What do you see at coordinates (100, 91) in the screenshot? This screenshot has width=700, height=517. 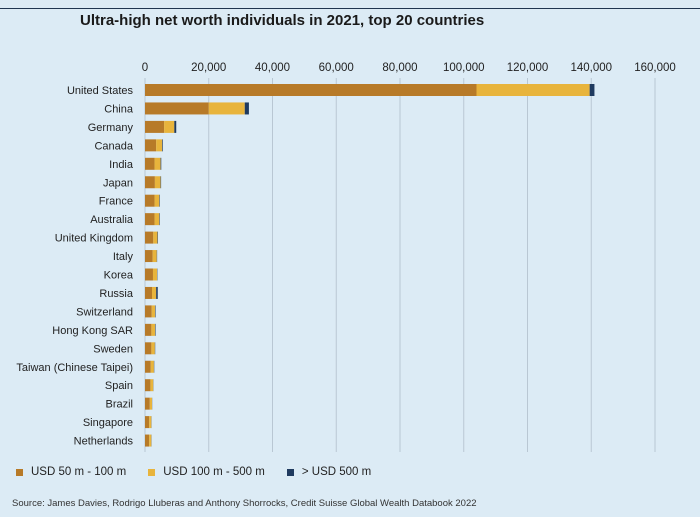 I see `category-label: United States` at bounding box center [100, 91].